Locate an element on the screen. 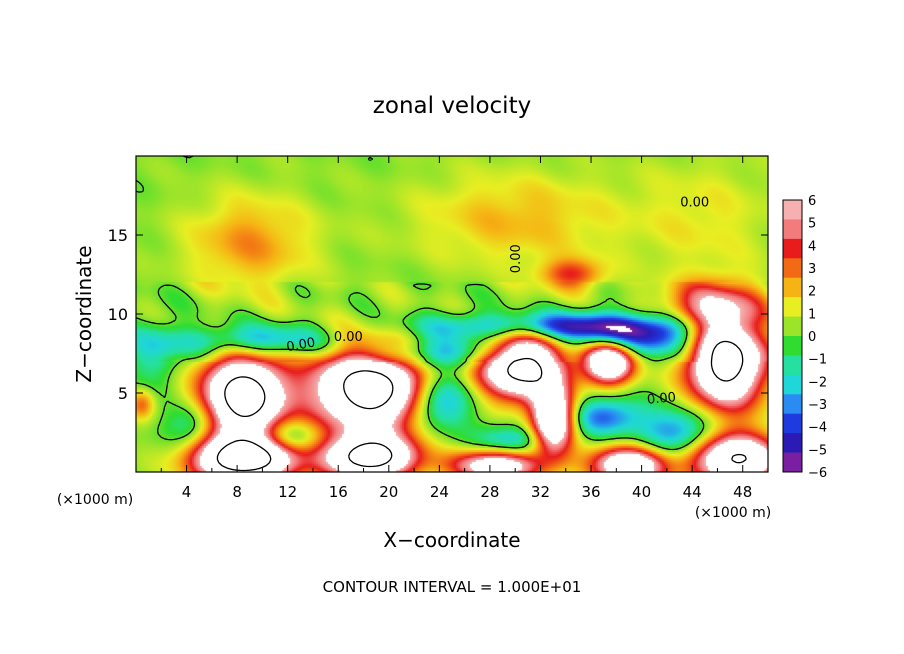 This screenshot has height=654, width=904. colorbar-tick-label: −1 is located at coordinates (817, 360).